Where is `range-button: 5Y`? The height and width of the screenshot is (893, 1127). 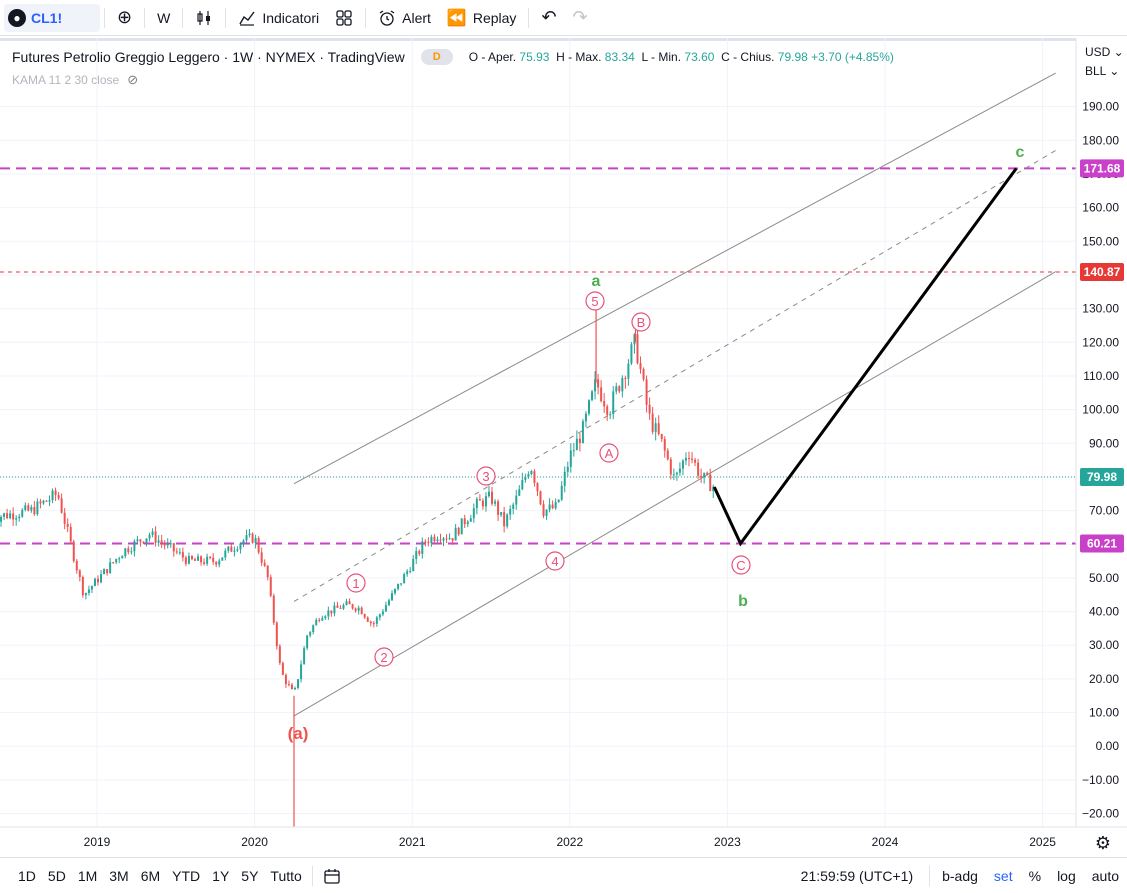 range-button: 5Y is located at coordinates (250, 875).